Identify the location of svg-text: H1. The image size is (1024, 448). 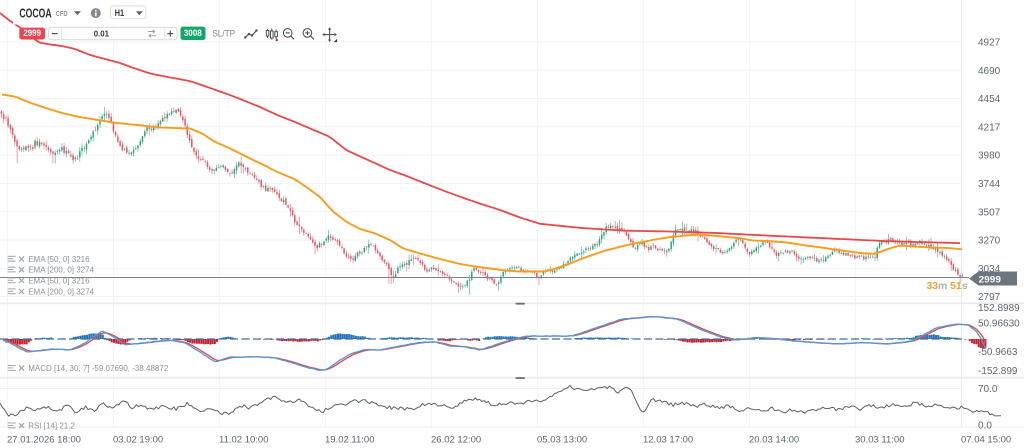
(119, 13).